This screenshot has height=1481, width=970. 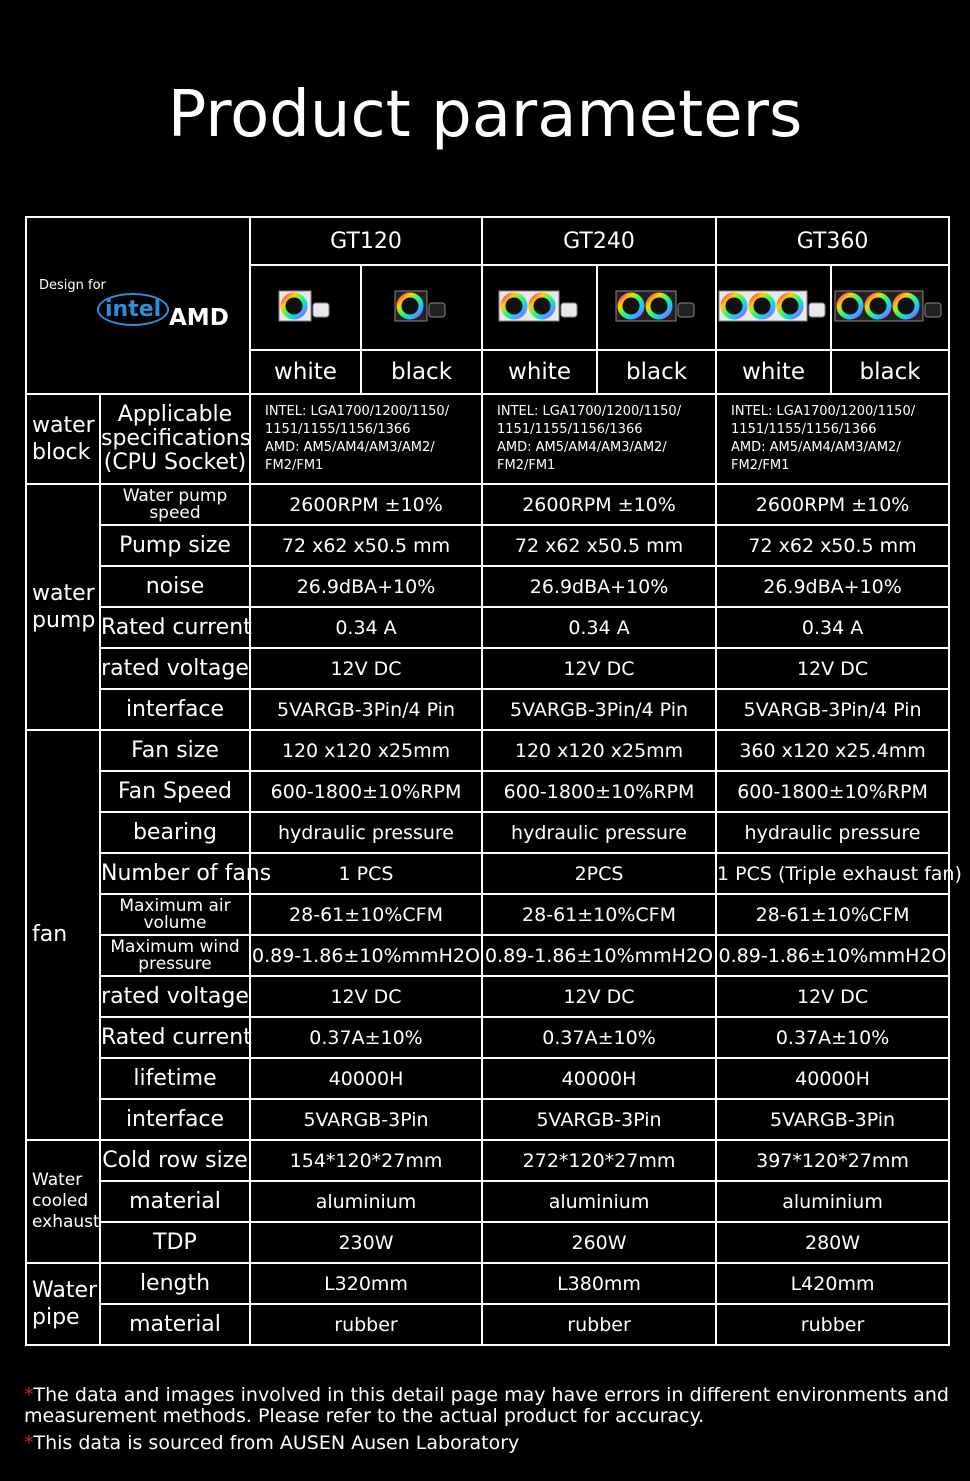 What do you see at coordinates (63, 935) in the screenshot?
I see `group-label: fan` at bounding box center [63, 935].